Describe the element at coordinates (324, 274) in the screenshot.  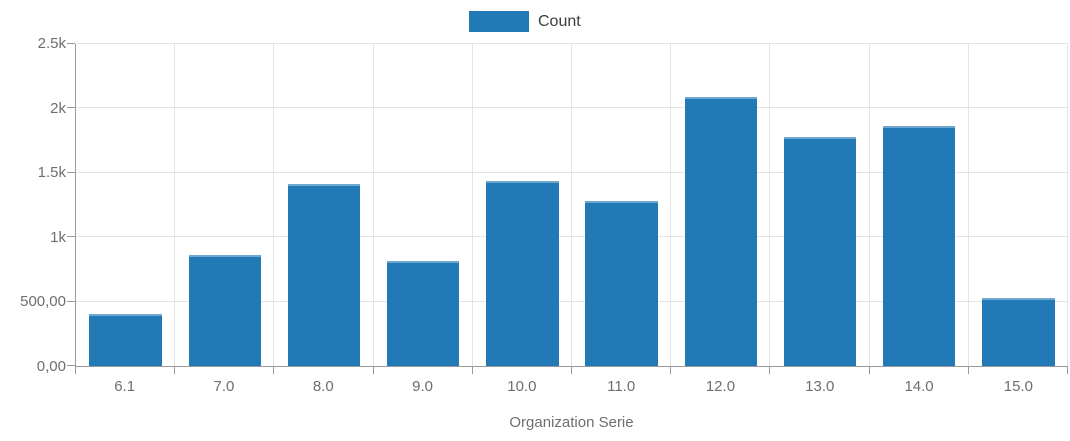
I see `bar-8.0` at that location.